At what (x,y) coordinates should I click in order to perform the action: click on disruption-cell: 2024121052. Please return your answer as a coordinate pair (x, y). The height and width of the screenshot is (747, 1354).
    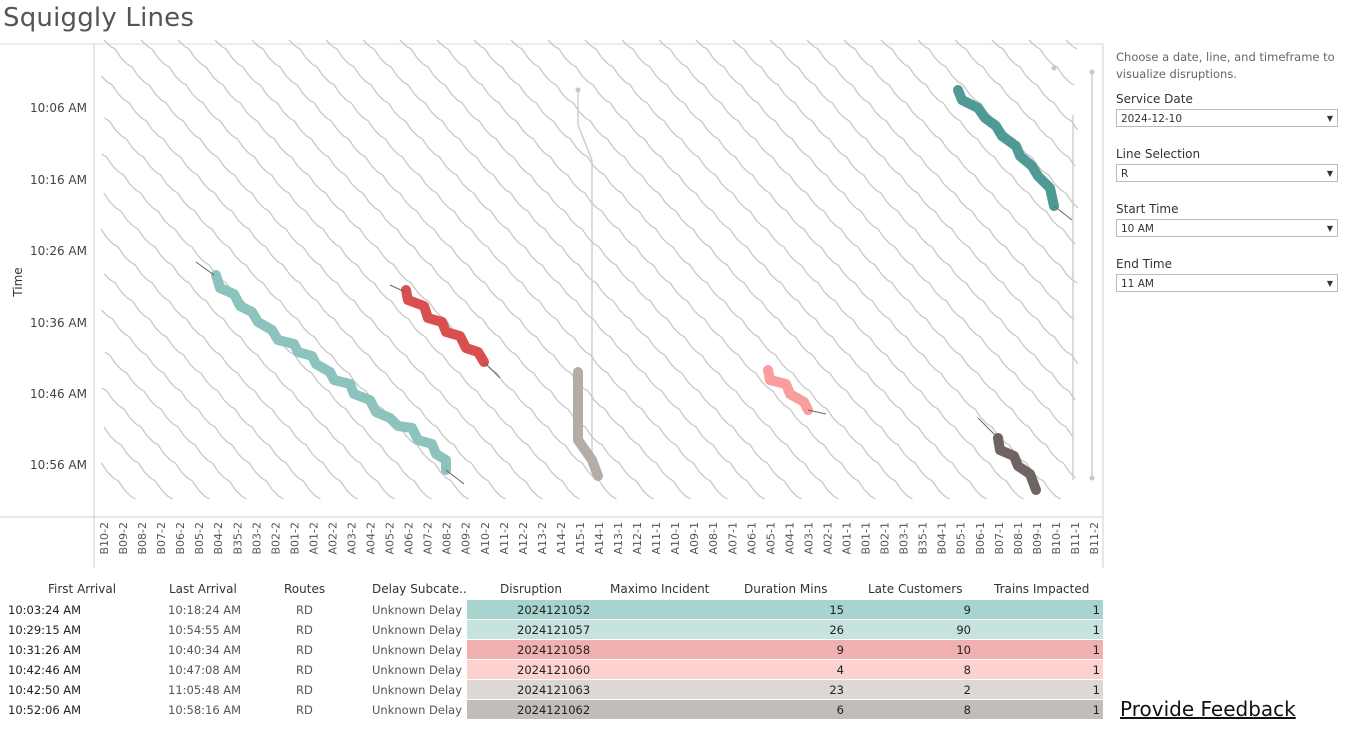
    Looking at the image, I should click on (554, 610).